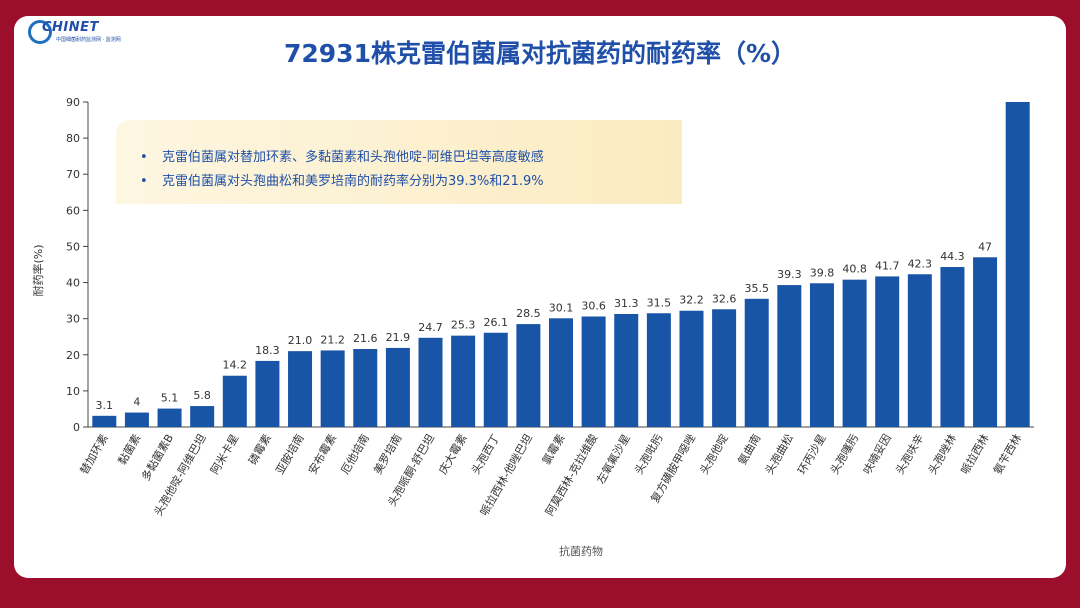 The image size is (1080, 608). What do you see at coordinates (714, 454) in the screenshot?
I see `x-tick-label: 头孢他啶` at bounding box center [714, 454].